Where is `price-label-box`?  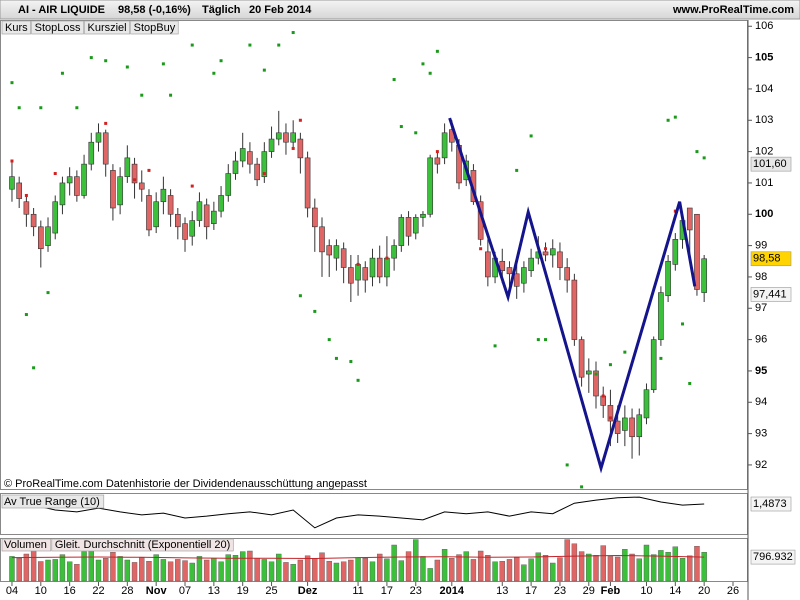
price-label-box is located at coordinates (771, 259).